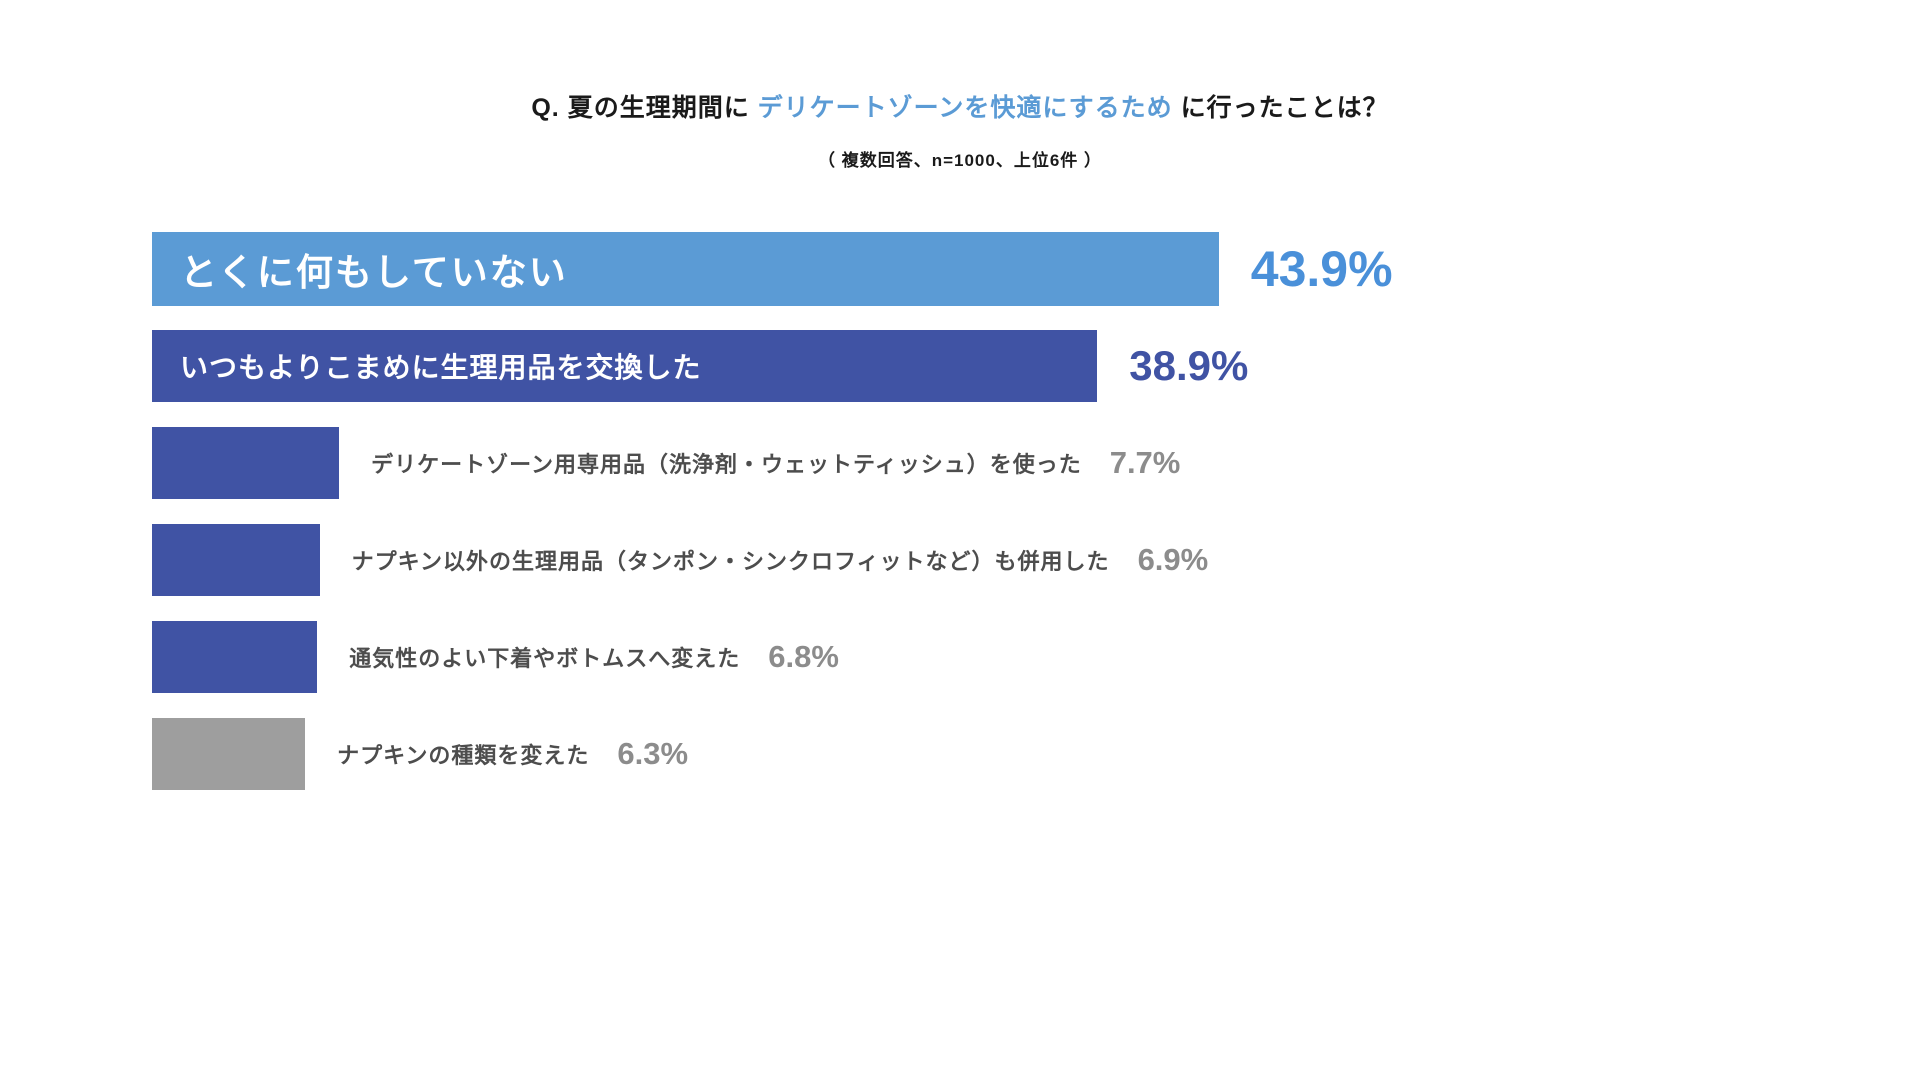 This screenshot has height=1080, width=1920. Describe the element at coordinates (1280, 108) in the screenshot. I see `title-suffix: に行ったことは？` at that location.